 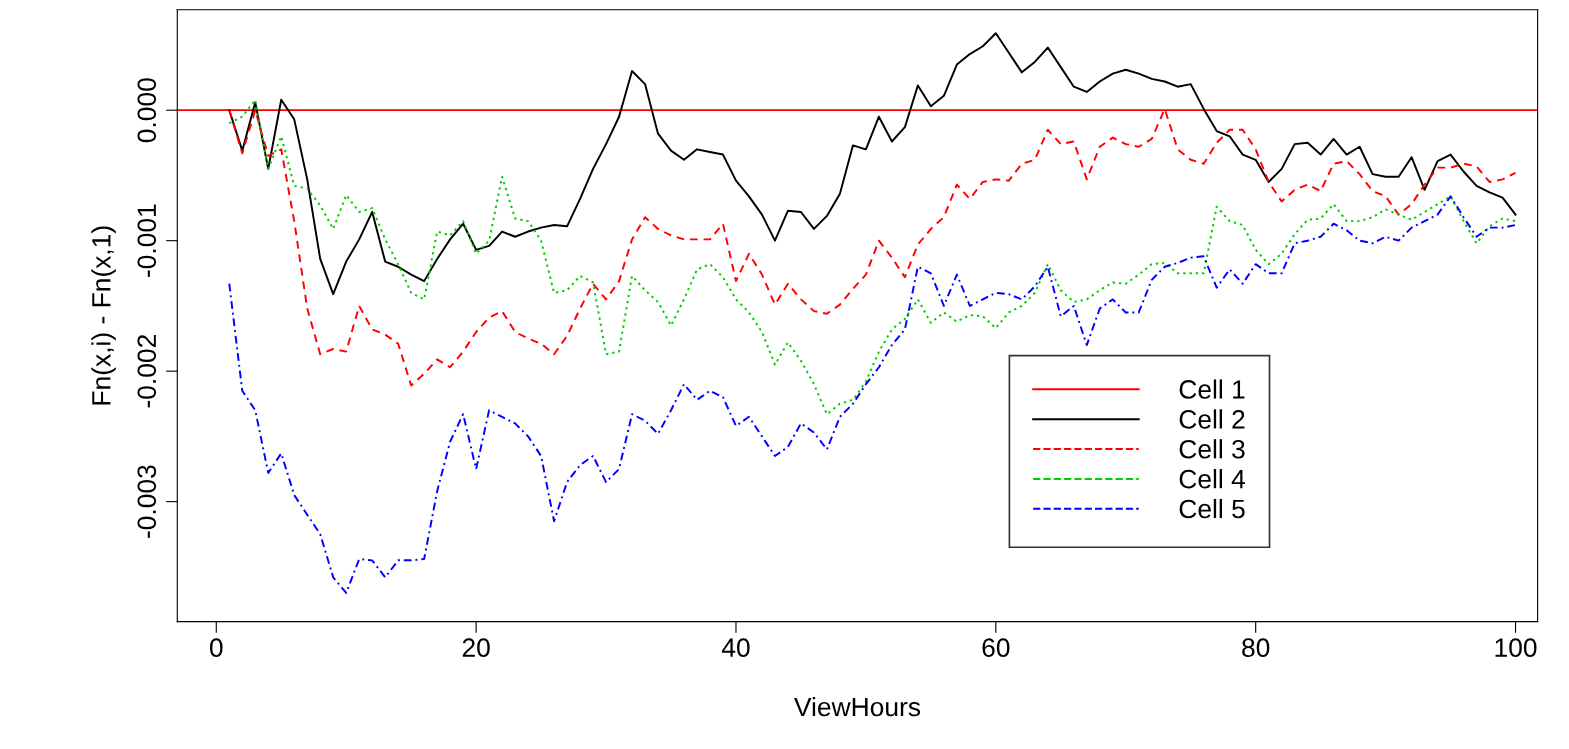 What do you see at coordinates (857, 706) in the screenshot?
I see `x-axis-title: ViewHours` at bounding box center [857, 706].